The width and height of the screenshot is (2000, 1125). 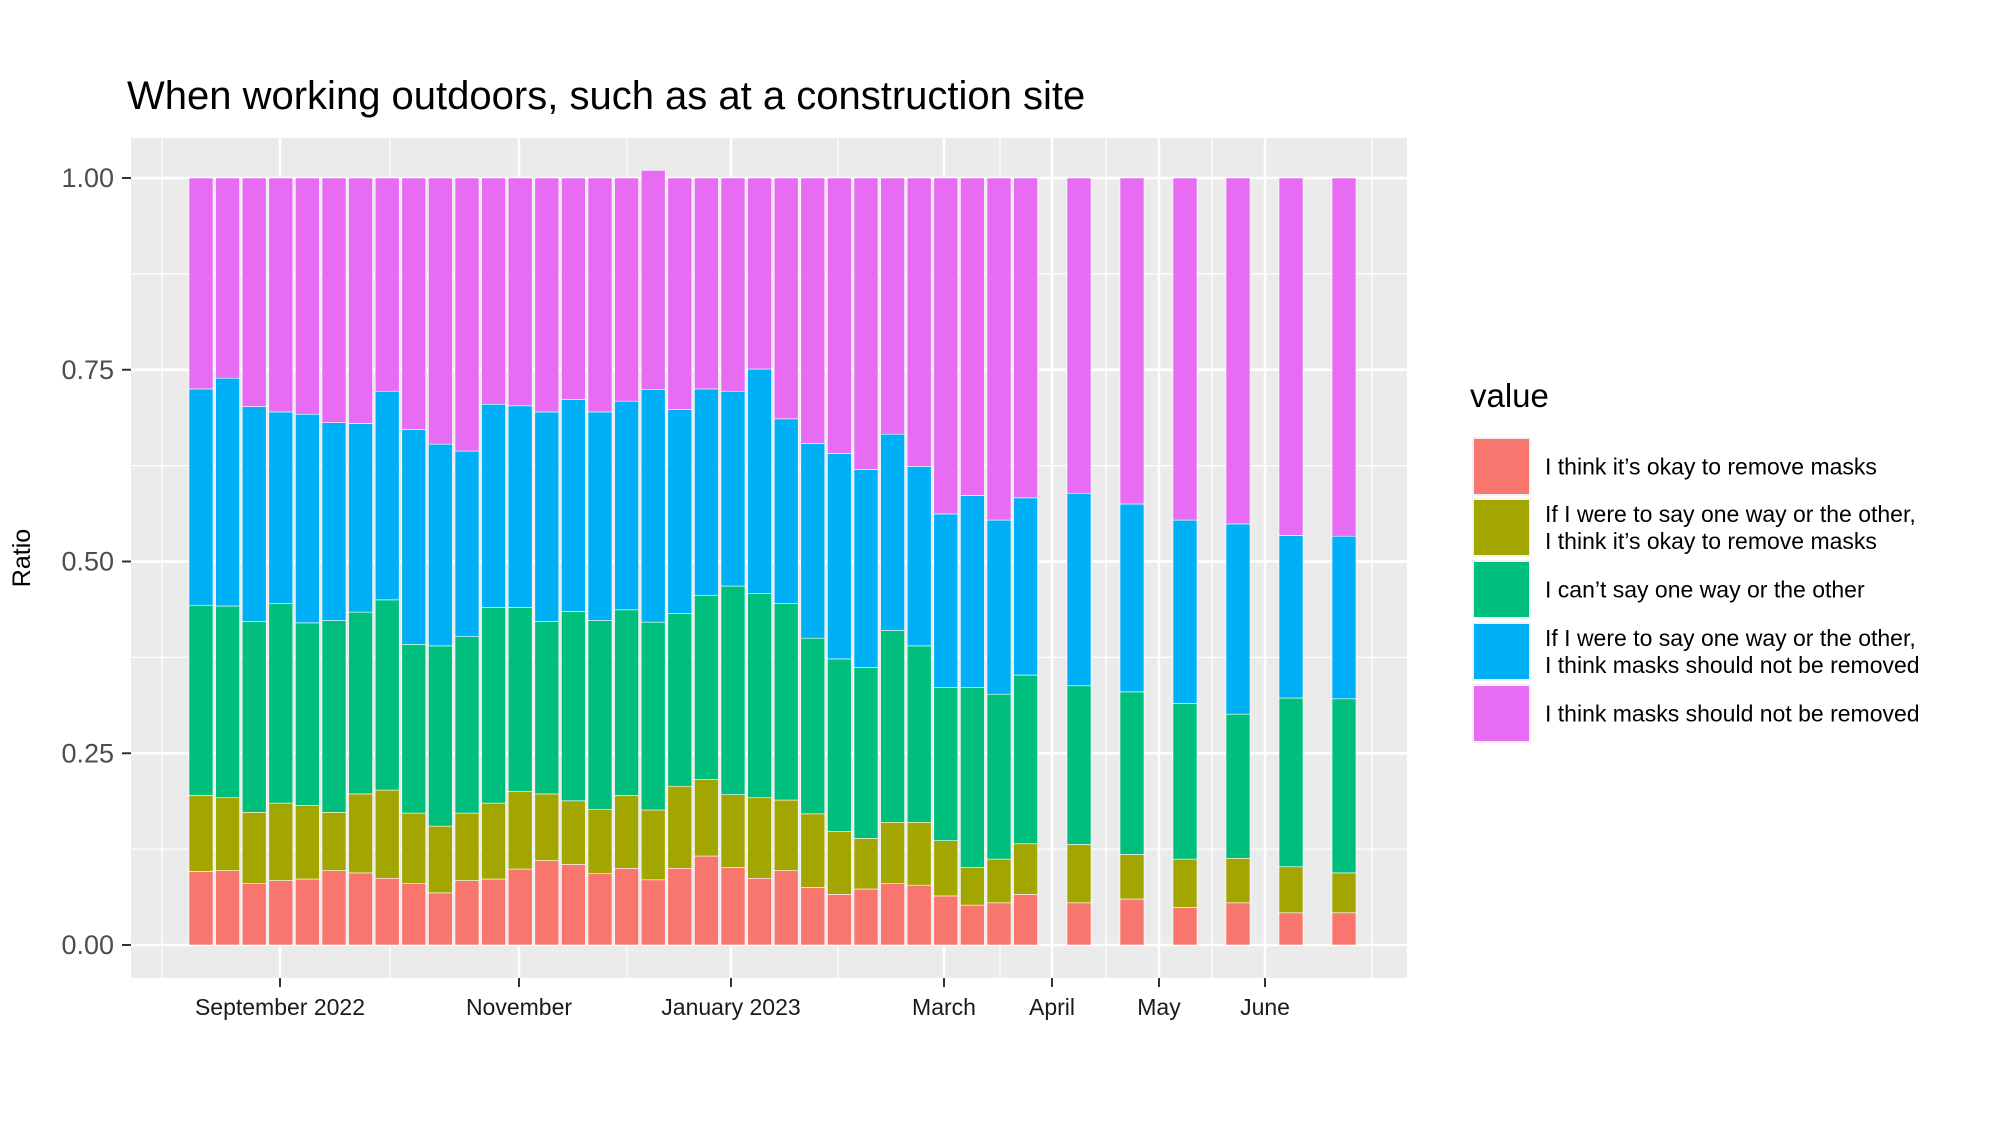 What do you see at coordinates (944, 1007) in the screenshot?
I see `x-tick-label: March` at bounding box center [944, 1007].